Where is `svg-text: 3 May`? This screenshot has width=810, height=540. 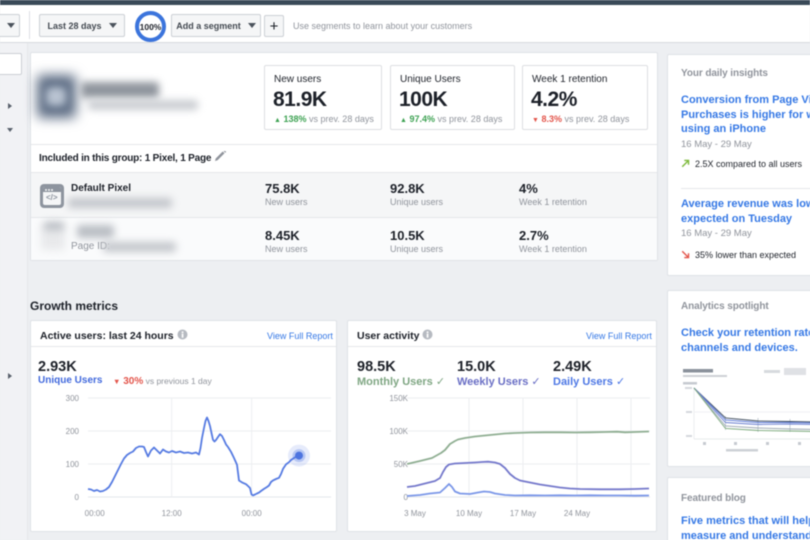 svg-text: 3 May is located at coordinates (415, 513).